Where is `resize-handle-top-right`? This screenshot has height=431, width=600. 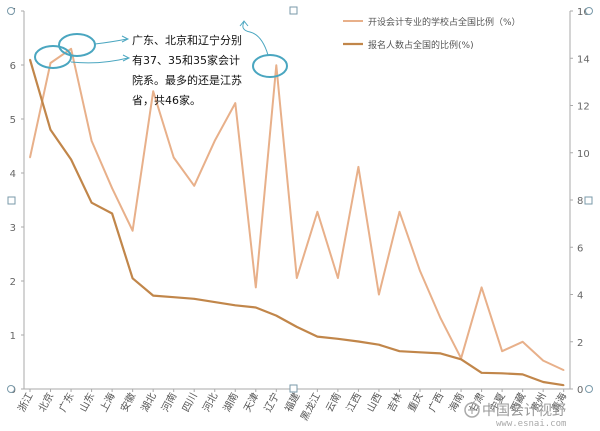
resize-handle-top-right is located at coordinates (589, 11).